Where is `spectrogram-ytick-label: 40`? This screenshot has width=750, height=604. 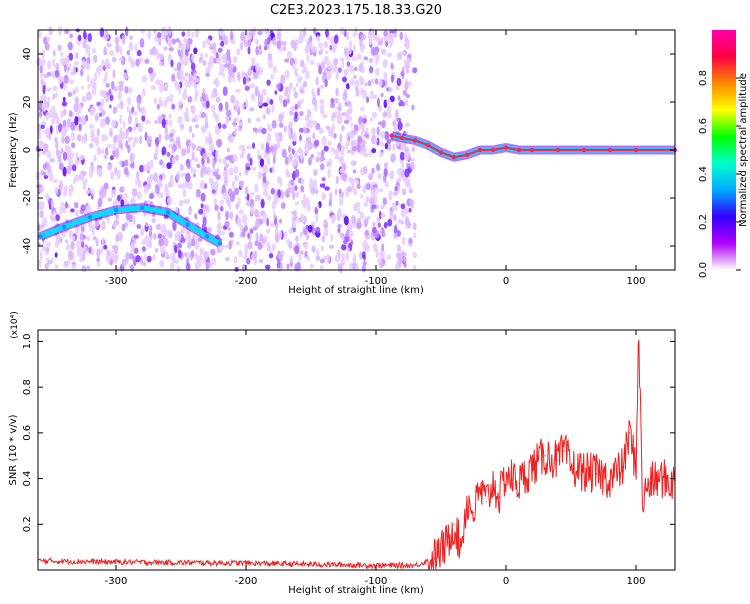 spectrogram-ytick-label: 40 is located at coordinates (27, 54).